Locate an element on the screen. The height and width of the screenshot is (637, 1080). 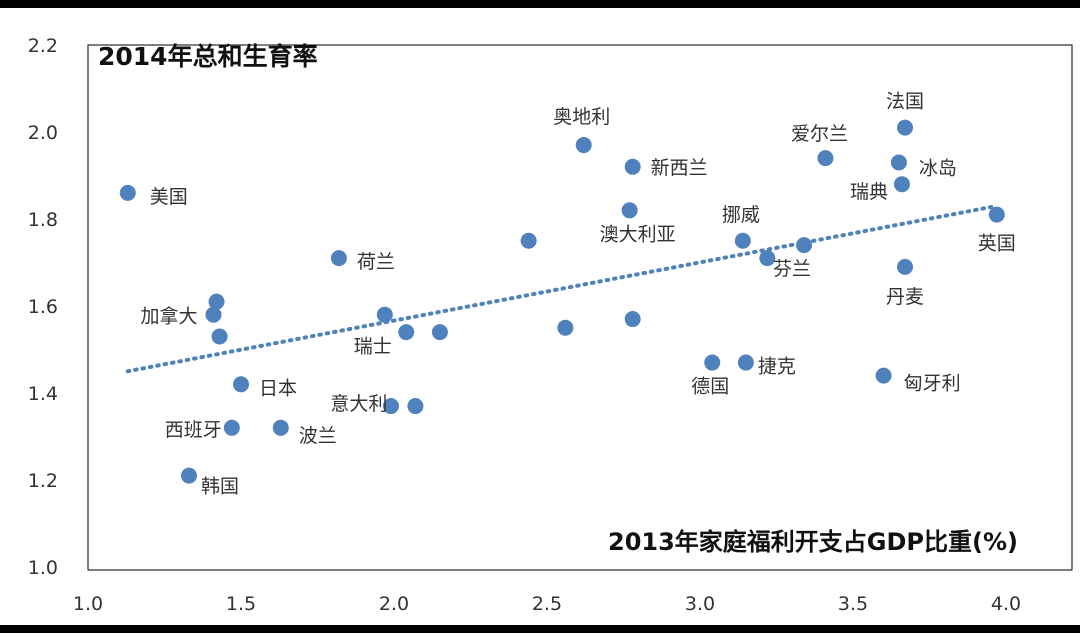
point-label: 瑞士 is located at coordinates (373, 347).